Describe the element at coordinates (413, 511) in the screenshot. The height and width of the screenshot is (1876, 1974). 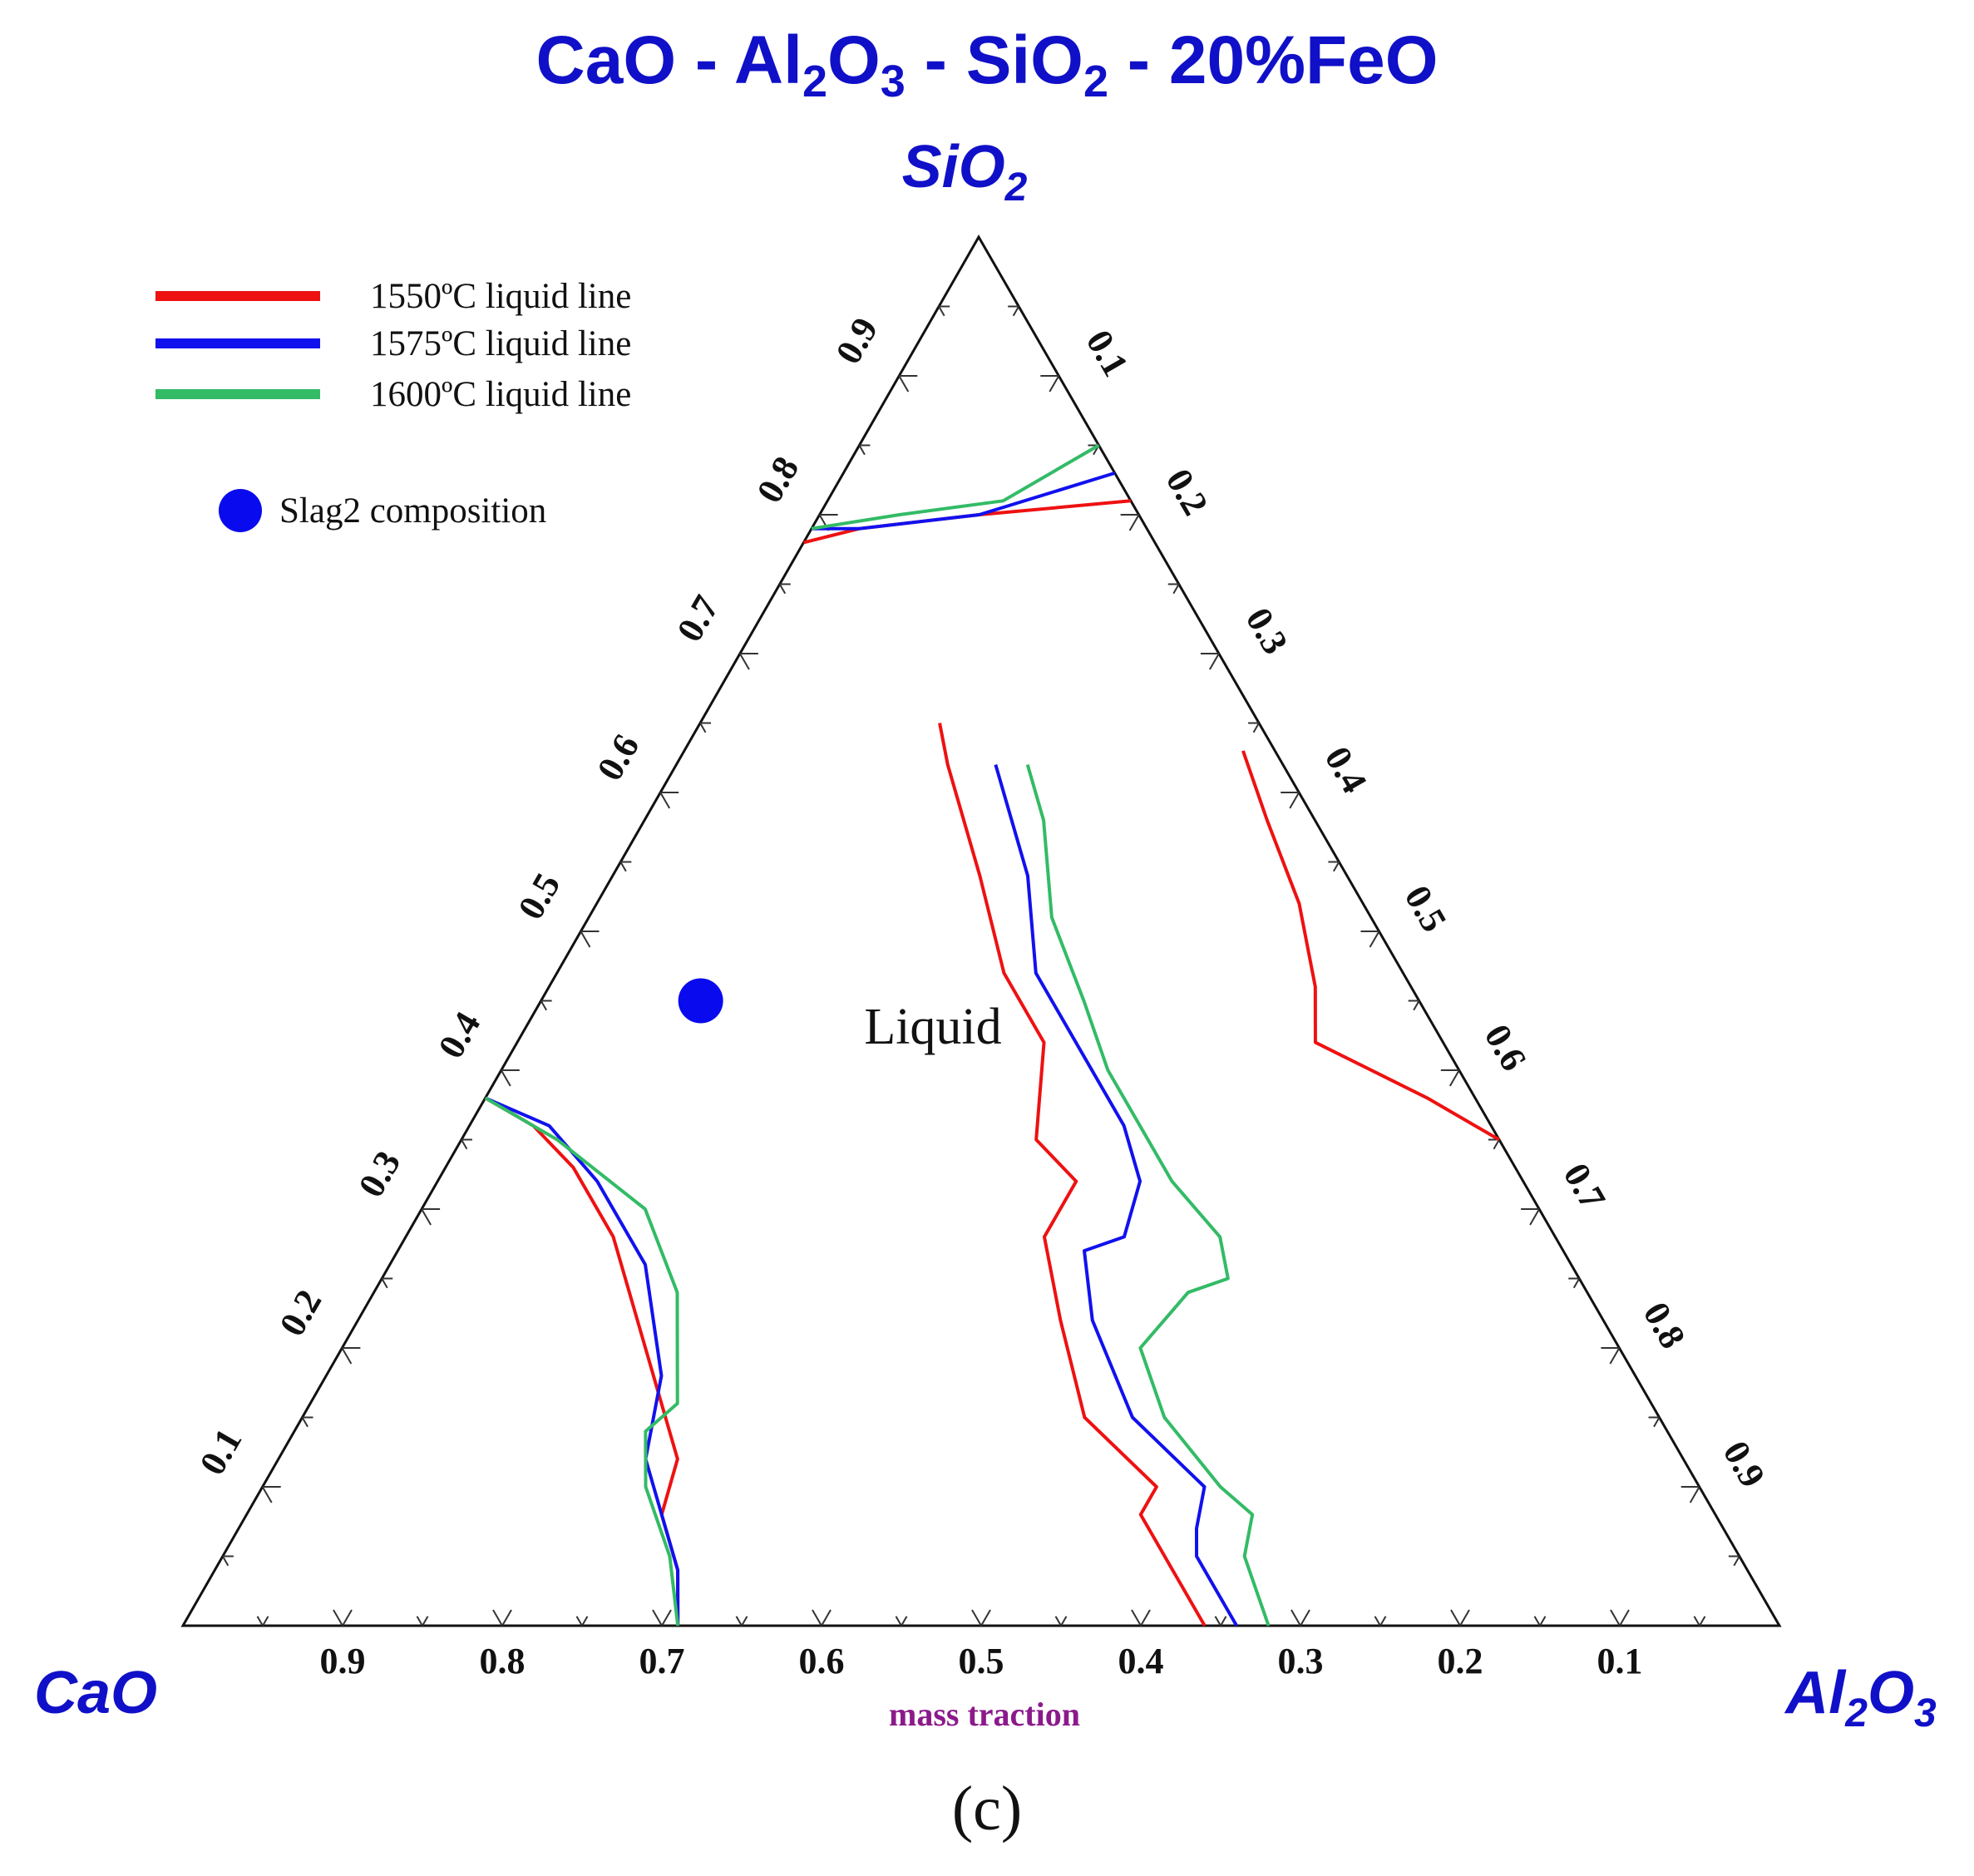
I see `legend-label-slag2: Slag2 composition` at that location.